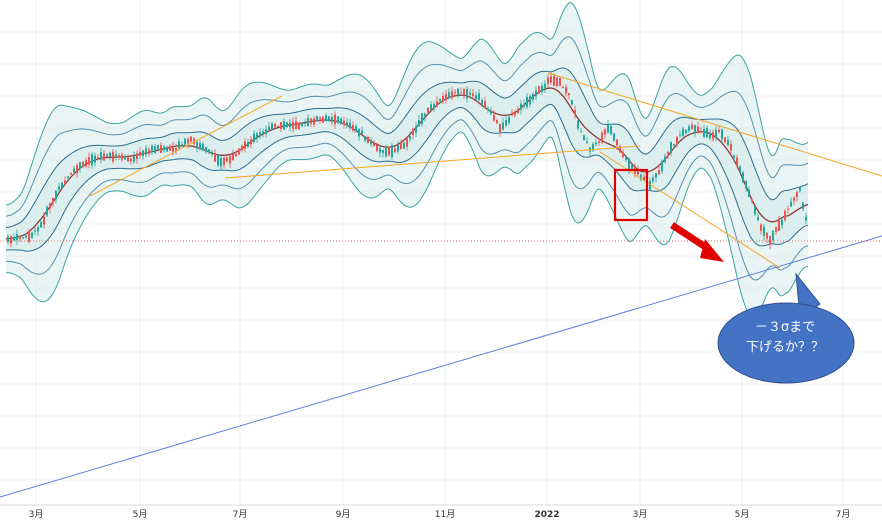 This screenshot has width=882, height=523. I want to click on x-tick-label: 5月, so click(742, 514).